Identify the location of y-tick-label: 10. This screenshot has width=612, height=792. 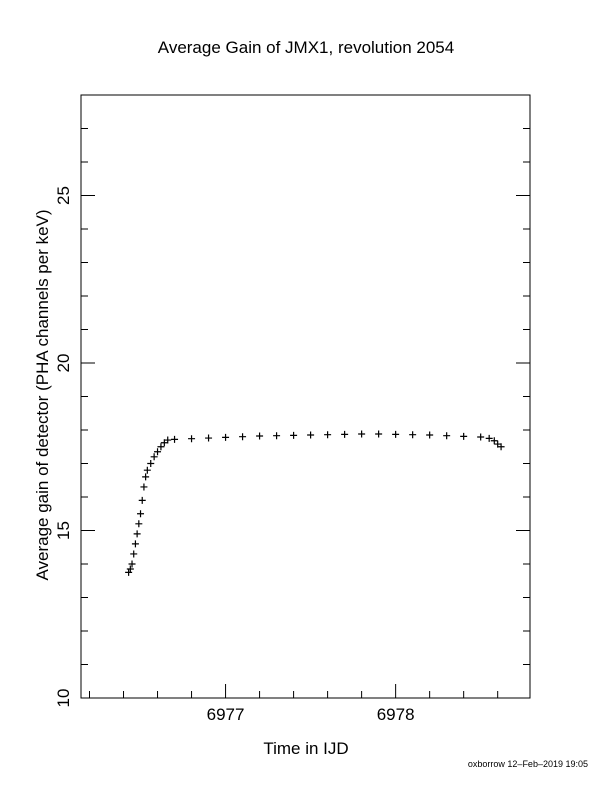
(63, 698).